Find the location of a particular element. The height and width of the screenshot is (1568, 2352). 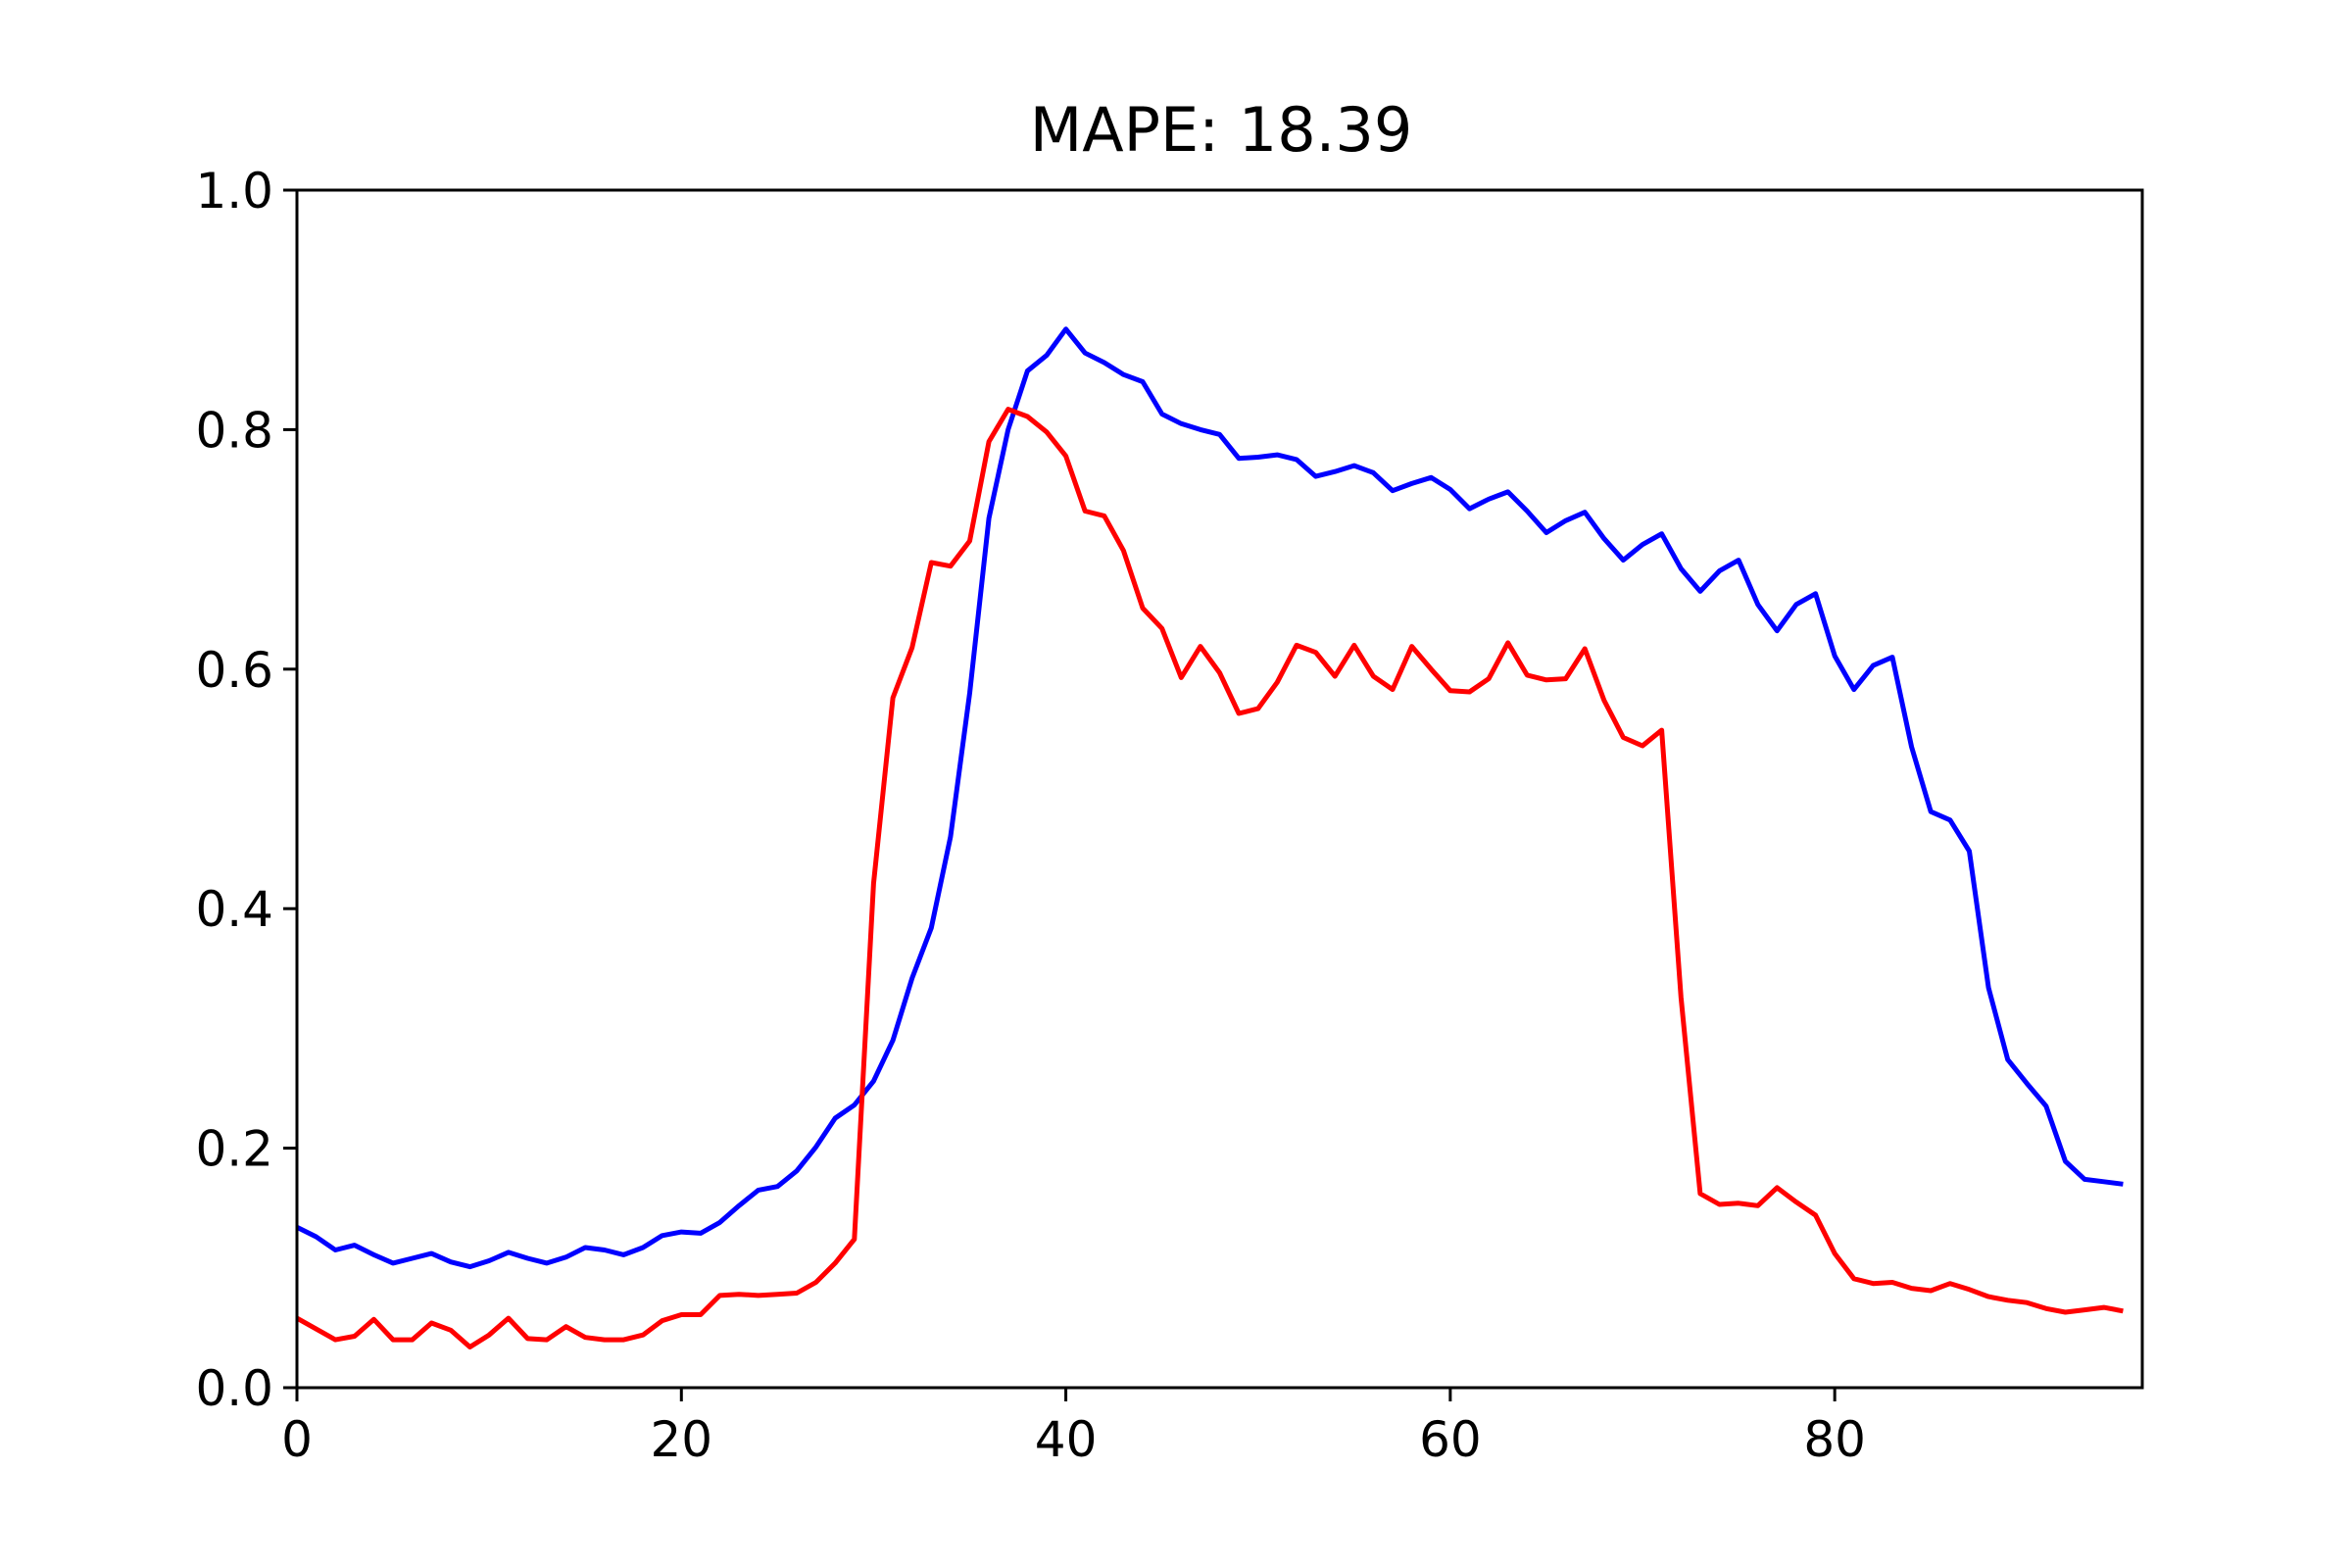

x-tick-label: 40 is located at coordinates (1066, 1439).